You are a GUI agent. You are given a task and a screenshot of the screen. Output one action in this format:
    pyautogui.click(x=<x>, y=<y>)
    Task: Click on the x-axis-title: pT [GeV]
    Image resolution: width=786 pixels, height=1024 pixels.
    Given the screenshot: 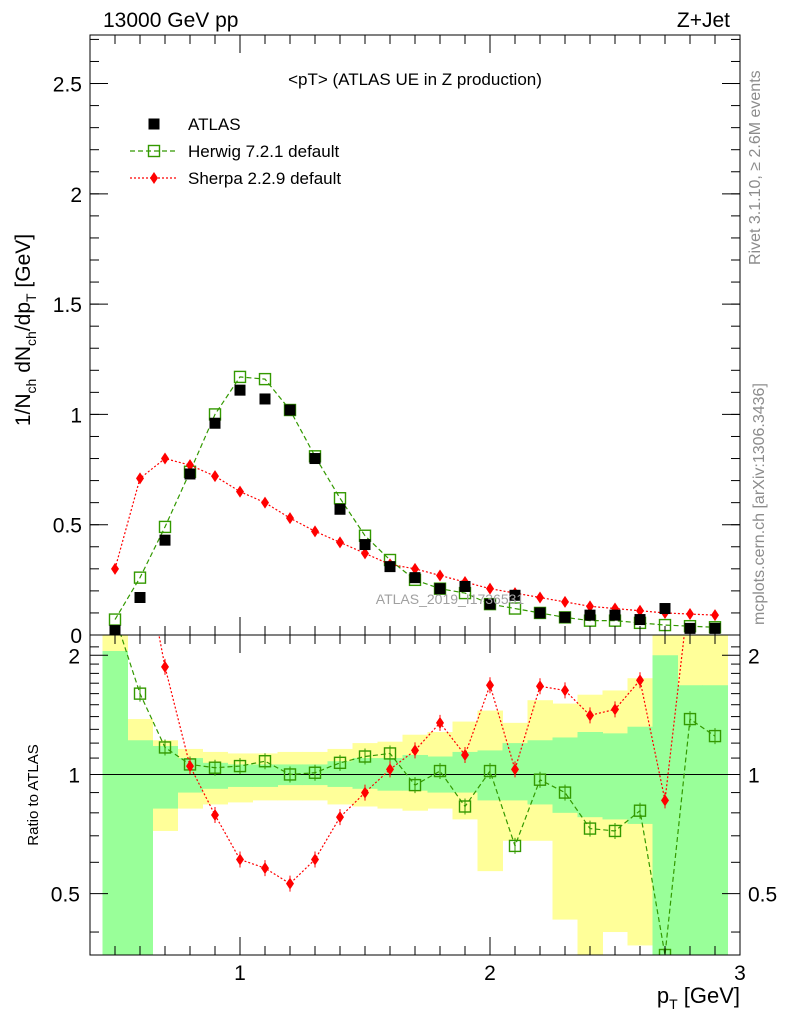 What is the action you would take?
    pyautogui.click(x=698, y=997)
    